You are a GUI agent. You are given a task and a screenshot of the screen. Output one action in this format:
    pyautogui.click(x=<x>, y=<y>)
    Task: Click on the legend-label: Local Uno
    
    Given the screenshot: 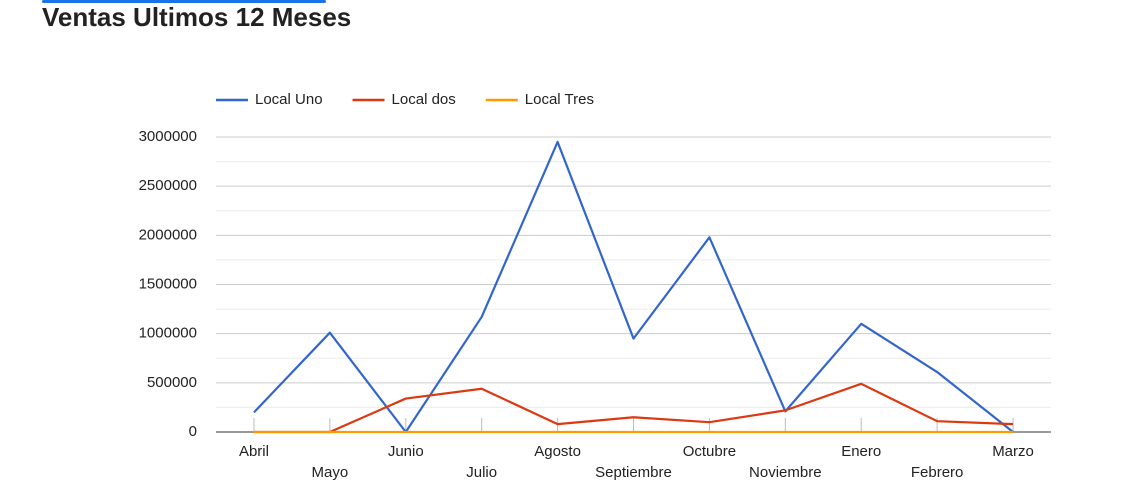 What is the action you would take?
    pyautogui.click(x=289, y=99)
    